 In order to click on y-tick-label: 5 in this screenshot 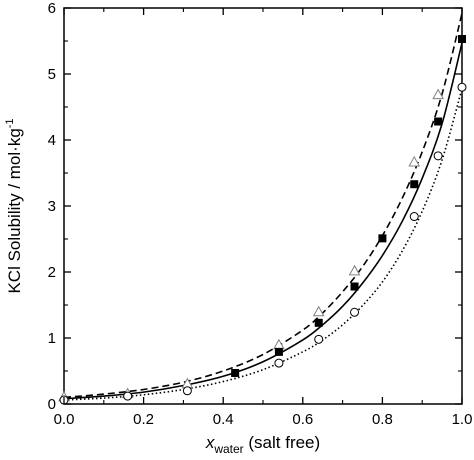, I will do `click(52, 74)`.